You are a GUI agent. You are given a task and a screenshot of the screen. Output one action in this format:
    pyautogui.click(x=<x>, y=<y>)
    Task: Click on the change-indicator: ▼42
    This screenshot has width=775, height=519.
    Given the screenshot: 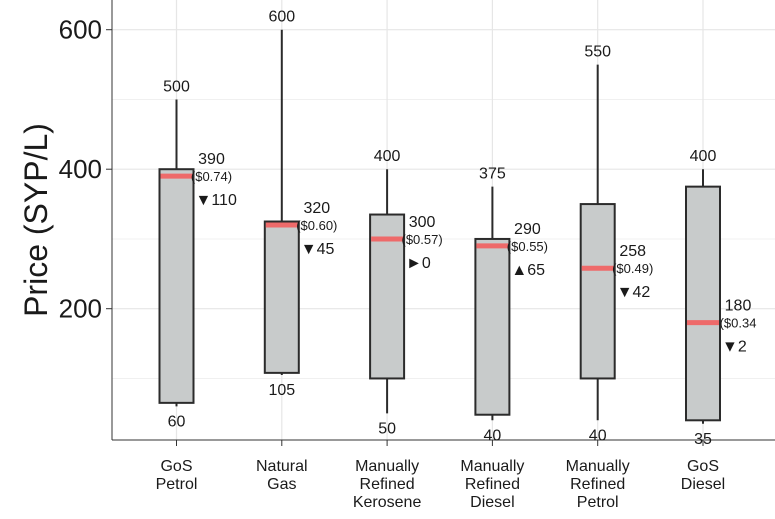 What is the action you would take?
    pyautogui.click(x=634, y=292)
    